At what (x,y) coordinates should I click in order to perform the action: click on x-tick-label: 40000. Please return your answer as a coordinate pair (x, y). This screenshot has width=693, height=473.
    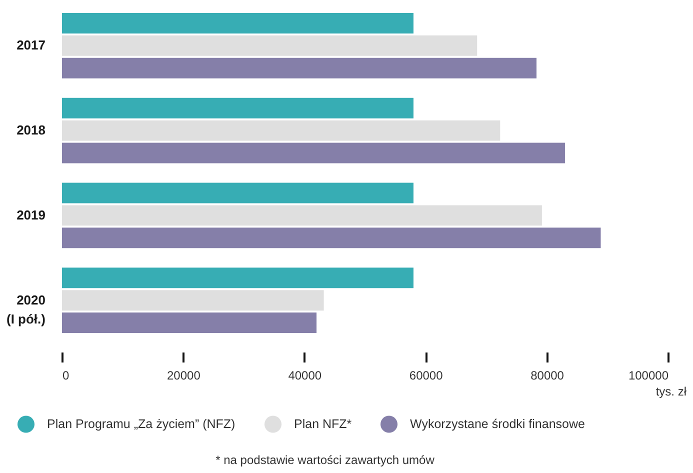
    Looking at the image, I should click on (305, 375).